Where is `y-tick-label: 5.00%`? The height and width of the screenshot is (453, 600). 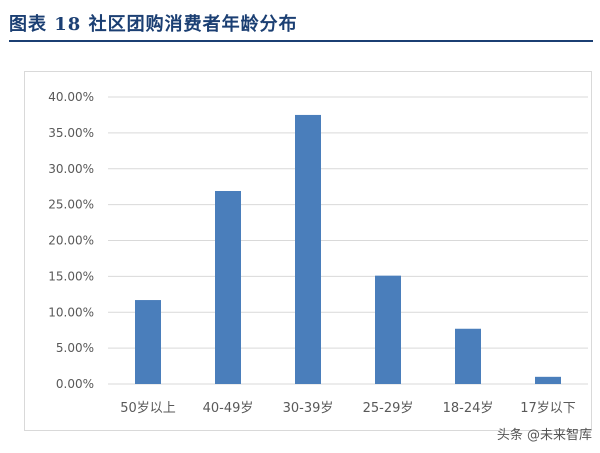 y-tick-label: 5.00% is located at coordinates (75, 348).